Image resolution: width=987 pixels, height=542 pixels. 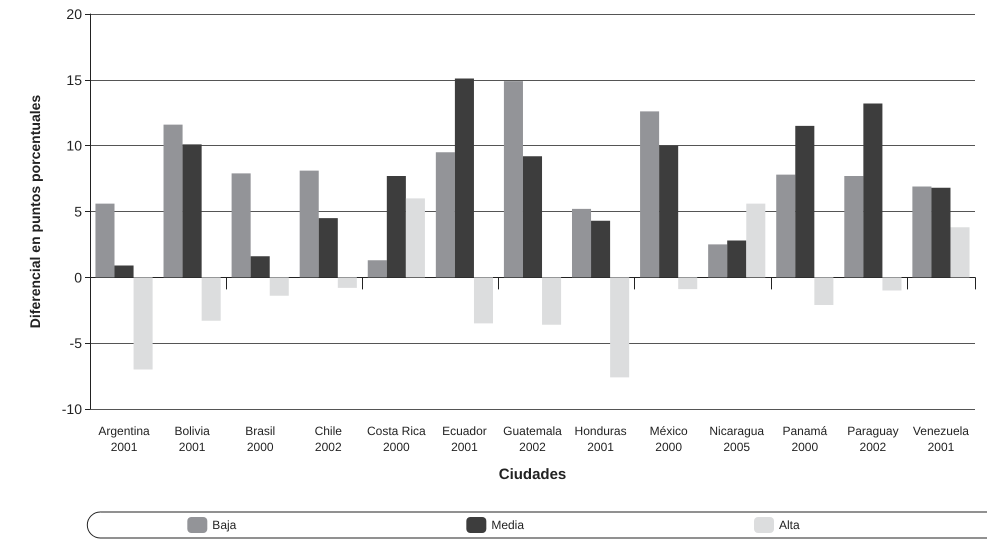 I want to click on x-tick-label: Venezuela 2001, so click(x=941, y=439).